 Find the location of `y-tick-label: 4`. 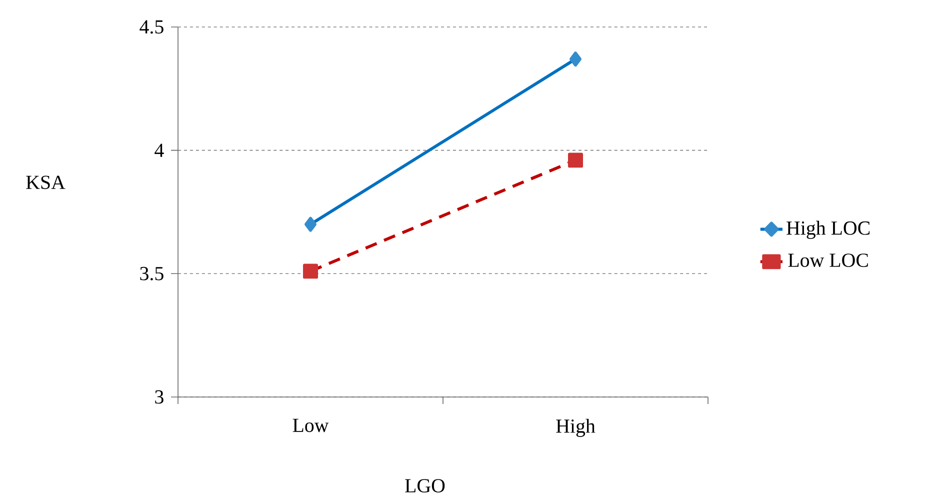

y-tick-label: 4 is located at coordinates (159, 150).